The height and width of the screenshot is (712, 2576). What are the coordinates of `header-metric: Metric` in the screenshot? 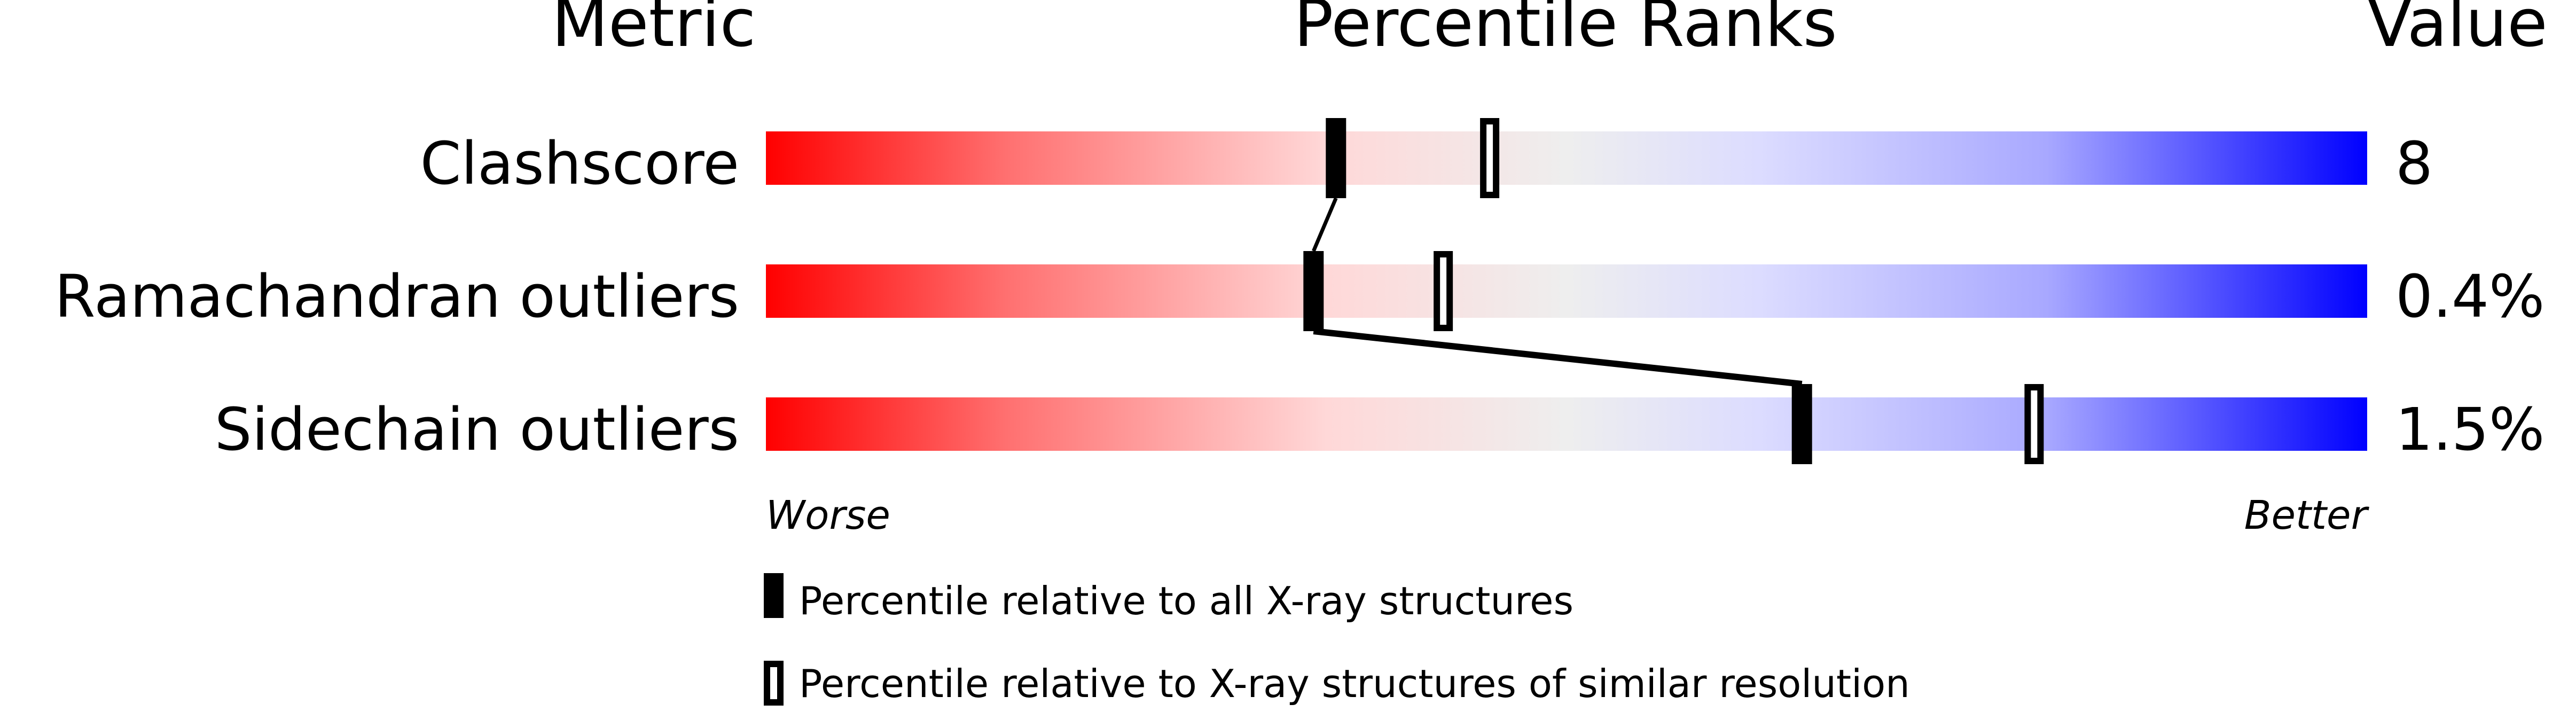 It's located at (654, 31).